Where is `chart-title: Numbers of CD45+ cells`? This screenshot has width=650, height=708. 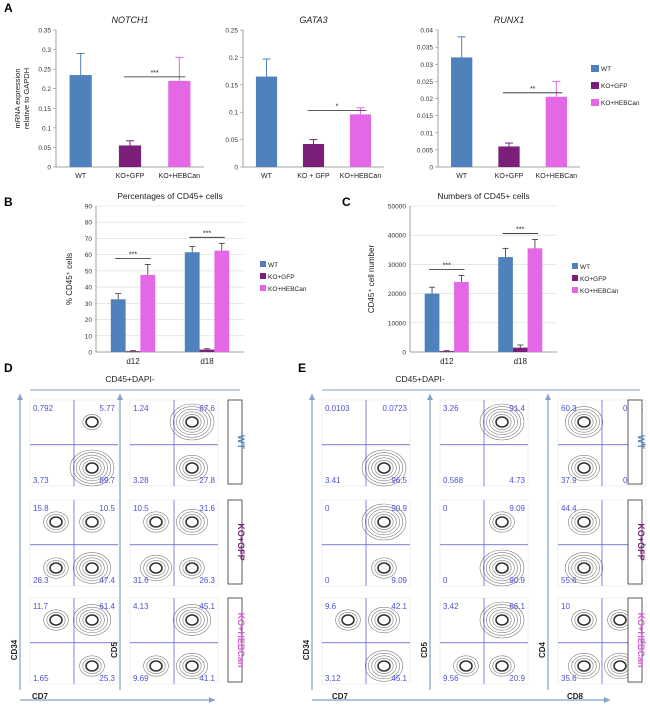 chart-title: Numbers of CD45+ cells is located at coordinates (483, 196).